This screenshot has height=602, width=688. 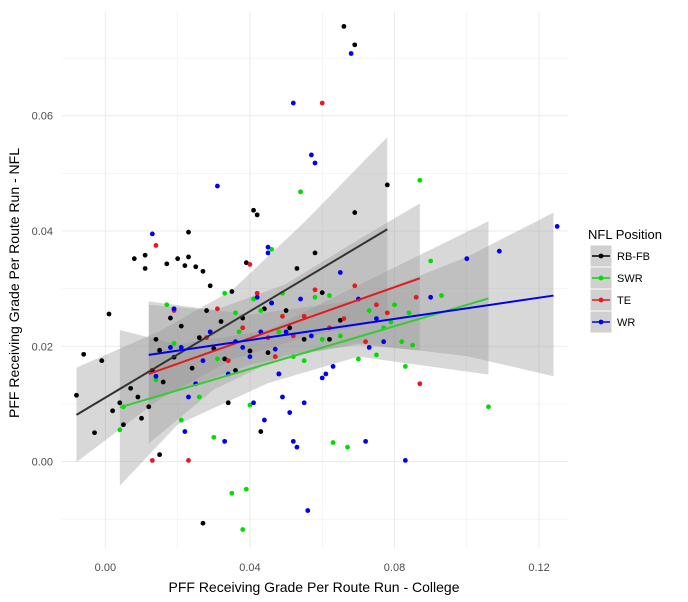 I want to click on x-tick-label: 0.00, so click(x=105, y=568).